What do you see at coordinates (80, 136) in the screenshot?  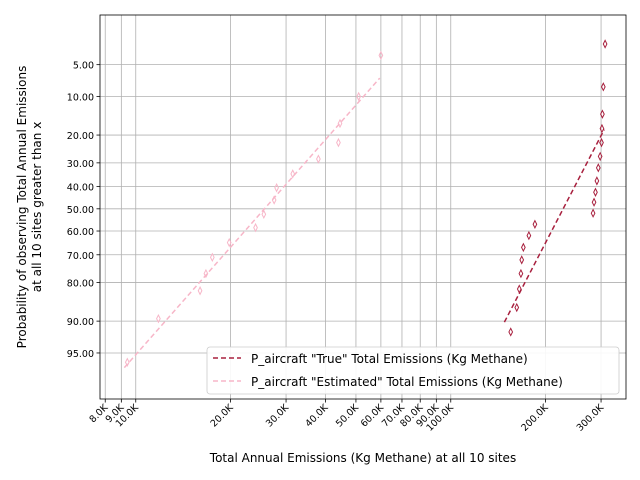 I see `y-tick-label: 20.00` at bounding box center [80, 136].